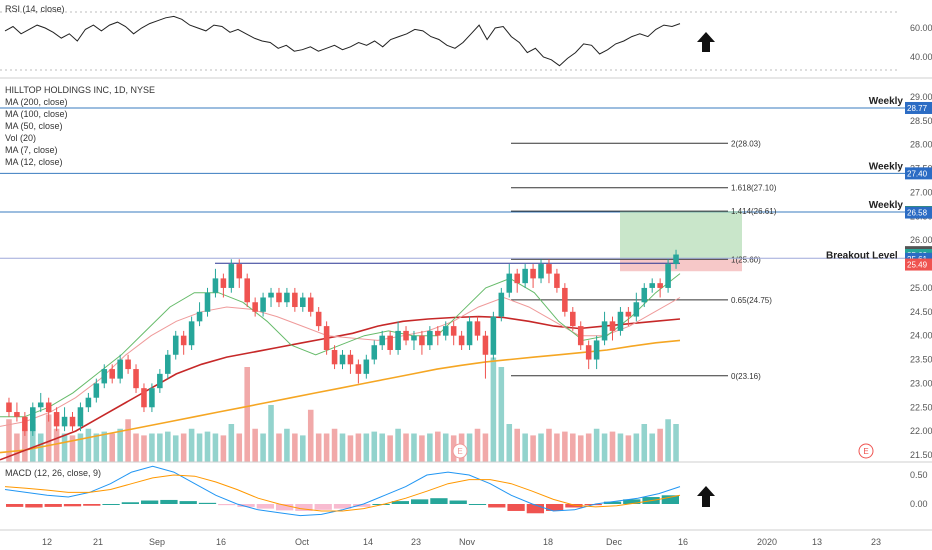 The height and width of the screenshot is (550, 932). What do you see at coordinates (157, 542) in the screenshot?
I see `x-tick: Sep` at bounding box center [157, 542].